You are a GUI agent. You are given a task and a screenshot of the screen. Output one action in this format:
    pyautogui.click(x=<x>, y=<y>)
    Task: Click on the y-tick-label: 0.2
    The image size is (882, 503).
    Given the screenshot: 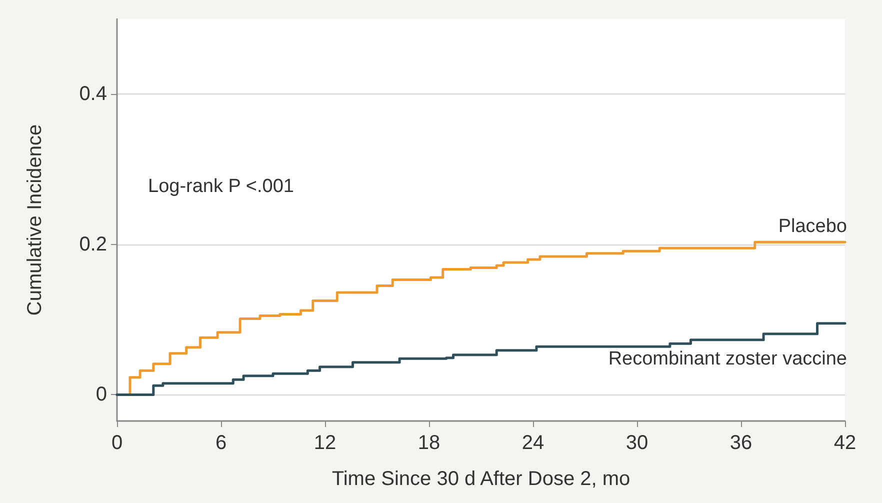 What is the action you would take?
    pyautogui.click(x=93, y=244)
    